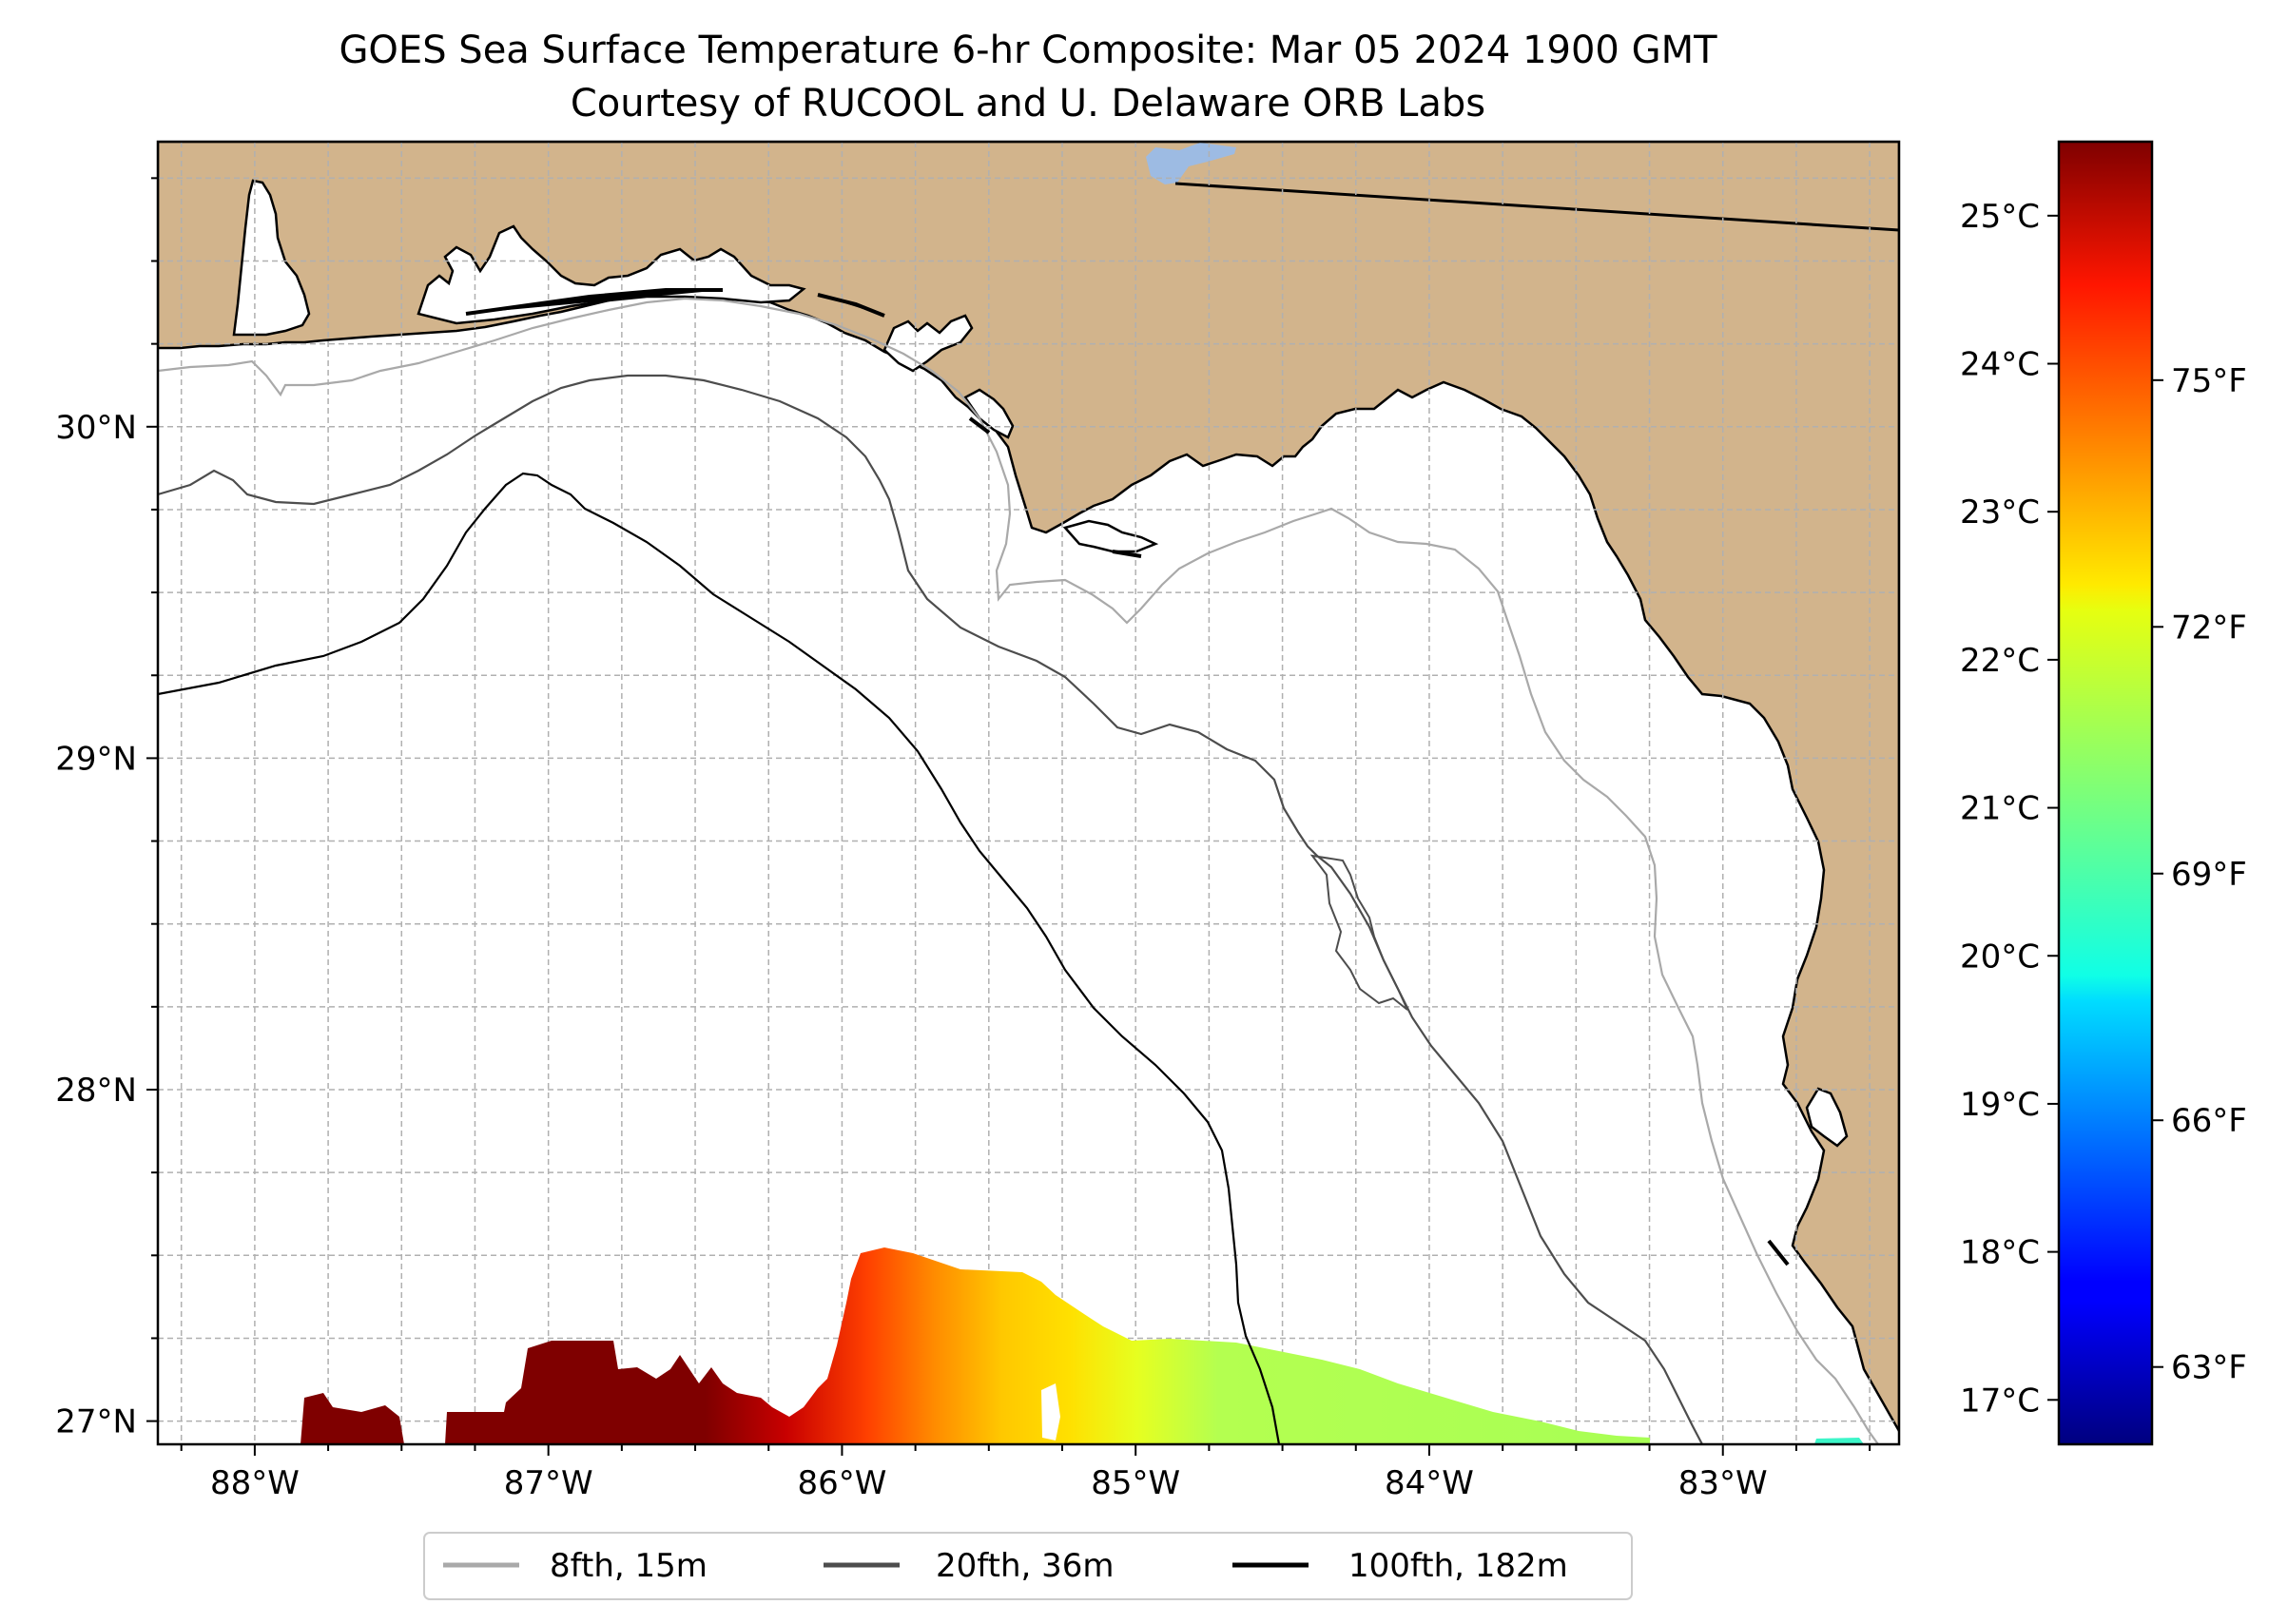  I want to click on celsius-tick-label: 22°C, so click(2000, 661).